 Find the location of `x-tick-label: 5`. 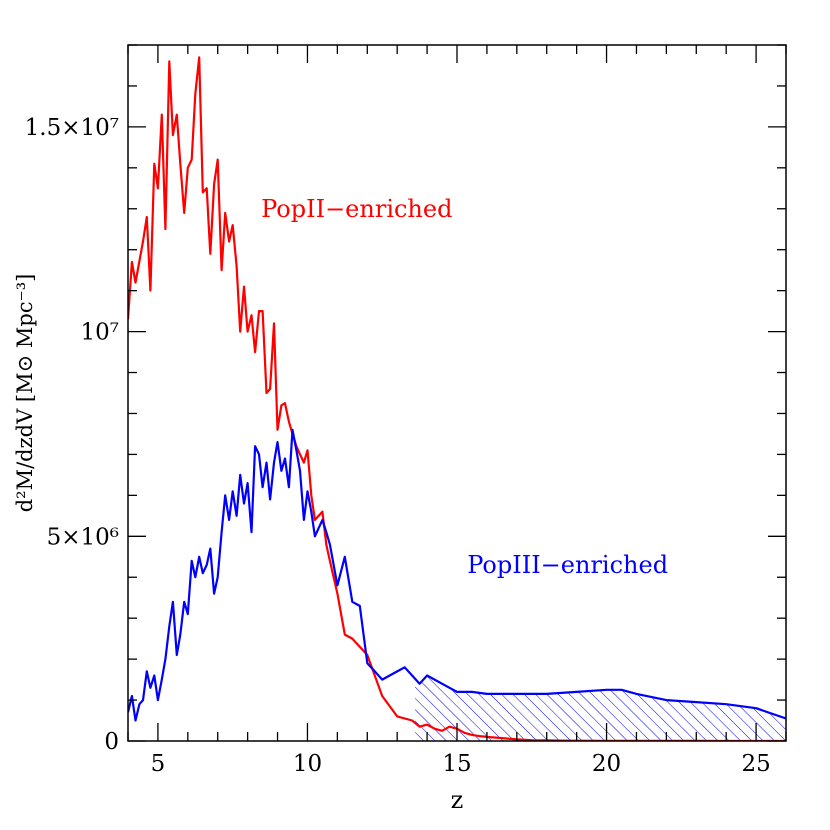

x-tick-label: 5 is located at coordinates (158, 764).